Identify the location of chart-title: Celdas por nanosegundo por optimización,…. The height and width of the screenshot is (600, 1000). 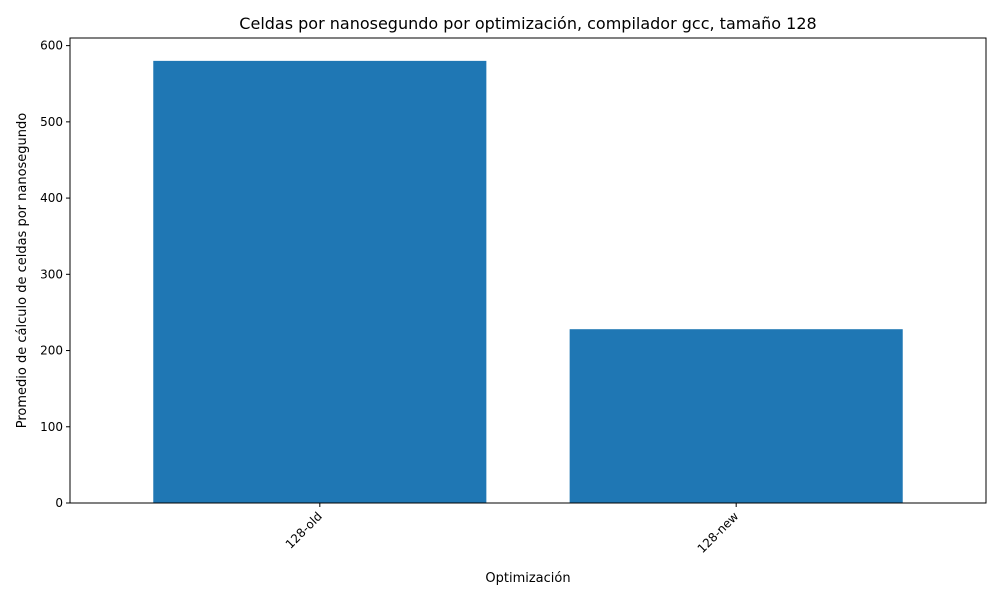
(527, 23).